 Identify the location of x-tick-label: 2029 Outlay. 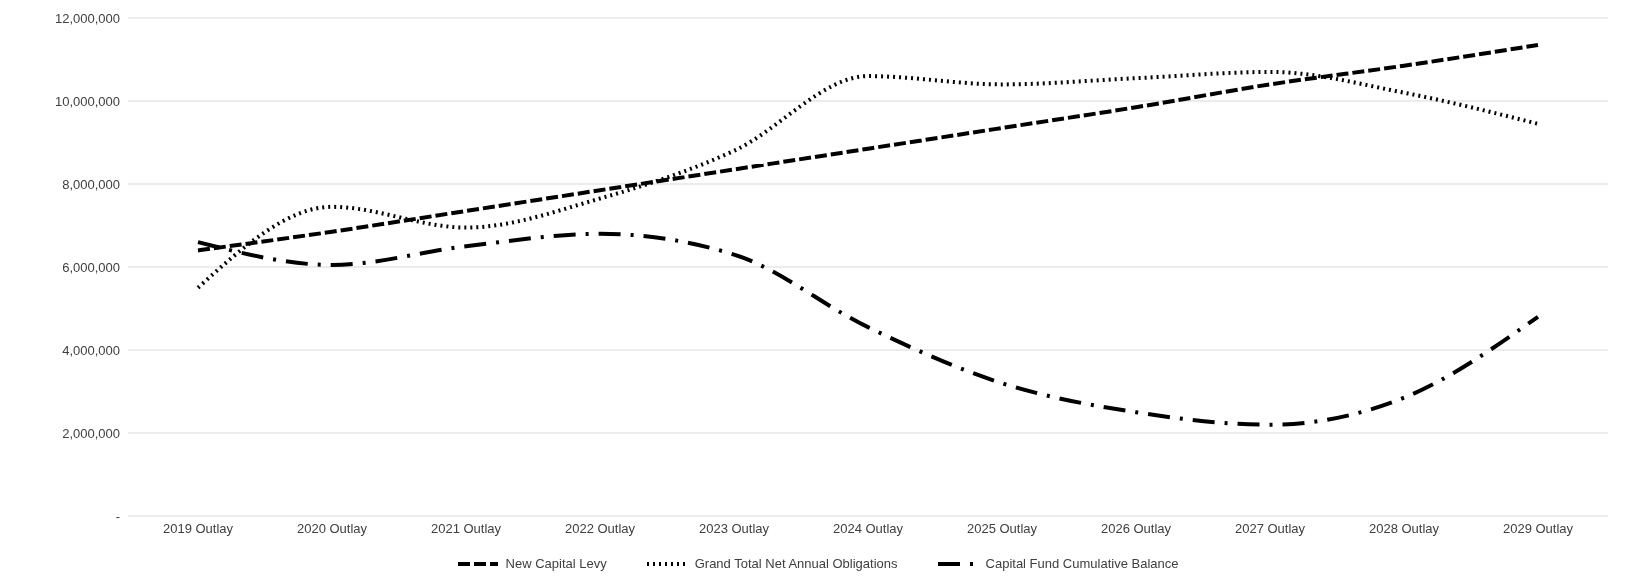
(1538, 529).